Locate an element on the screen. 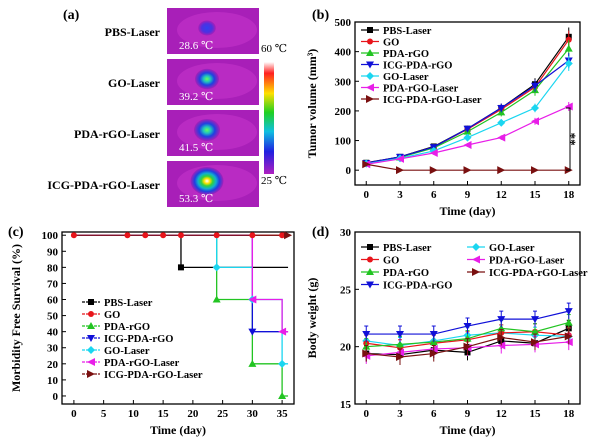  thermal-row-label: GO-Laser is located at coordinates (134, 83).